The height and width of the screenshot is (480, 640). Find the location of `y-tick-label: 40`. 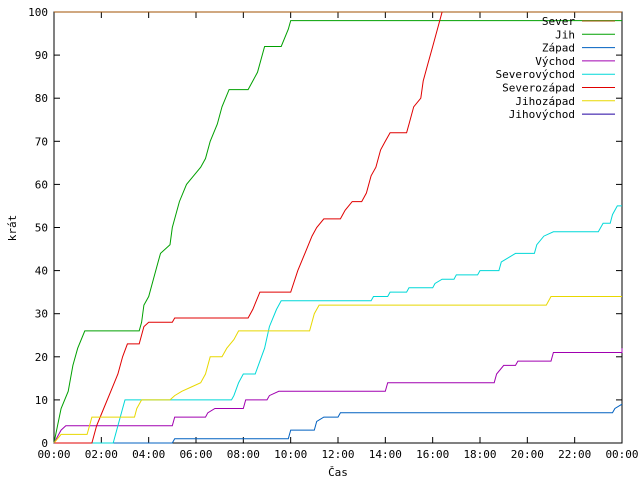

y-tick-label: 40 is located at coordinates (41, 271).